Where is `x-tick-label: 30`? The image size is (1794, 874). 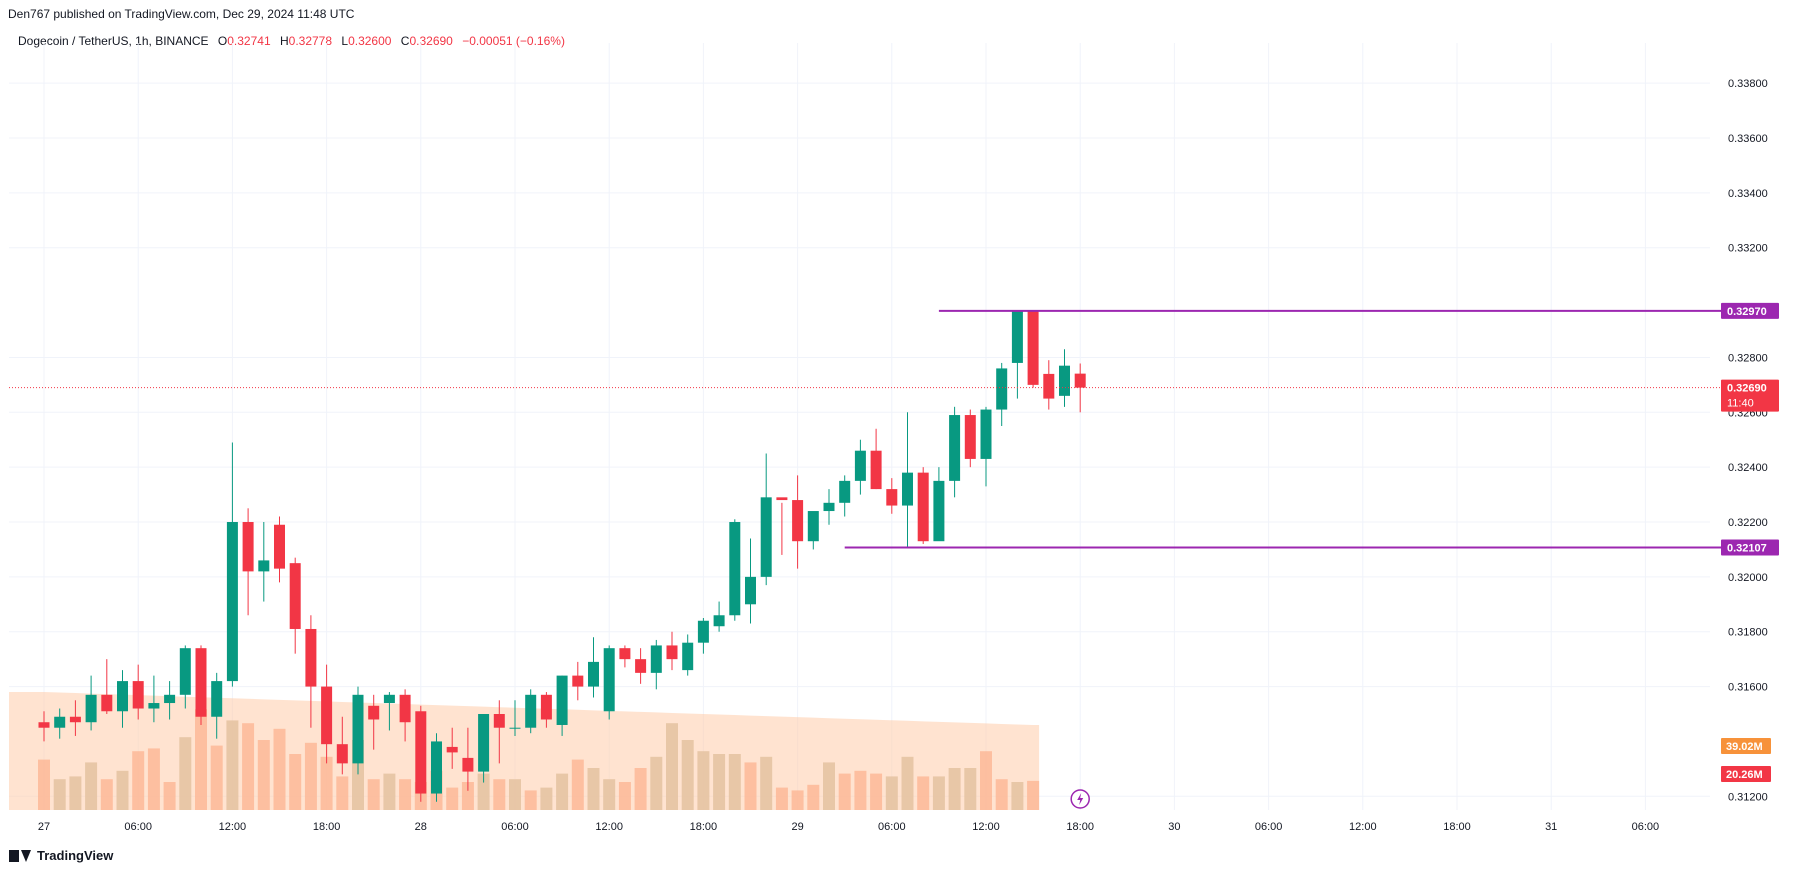 x-tick-label: 30 is located at coordinates (1174, 827).